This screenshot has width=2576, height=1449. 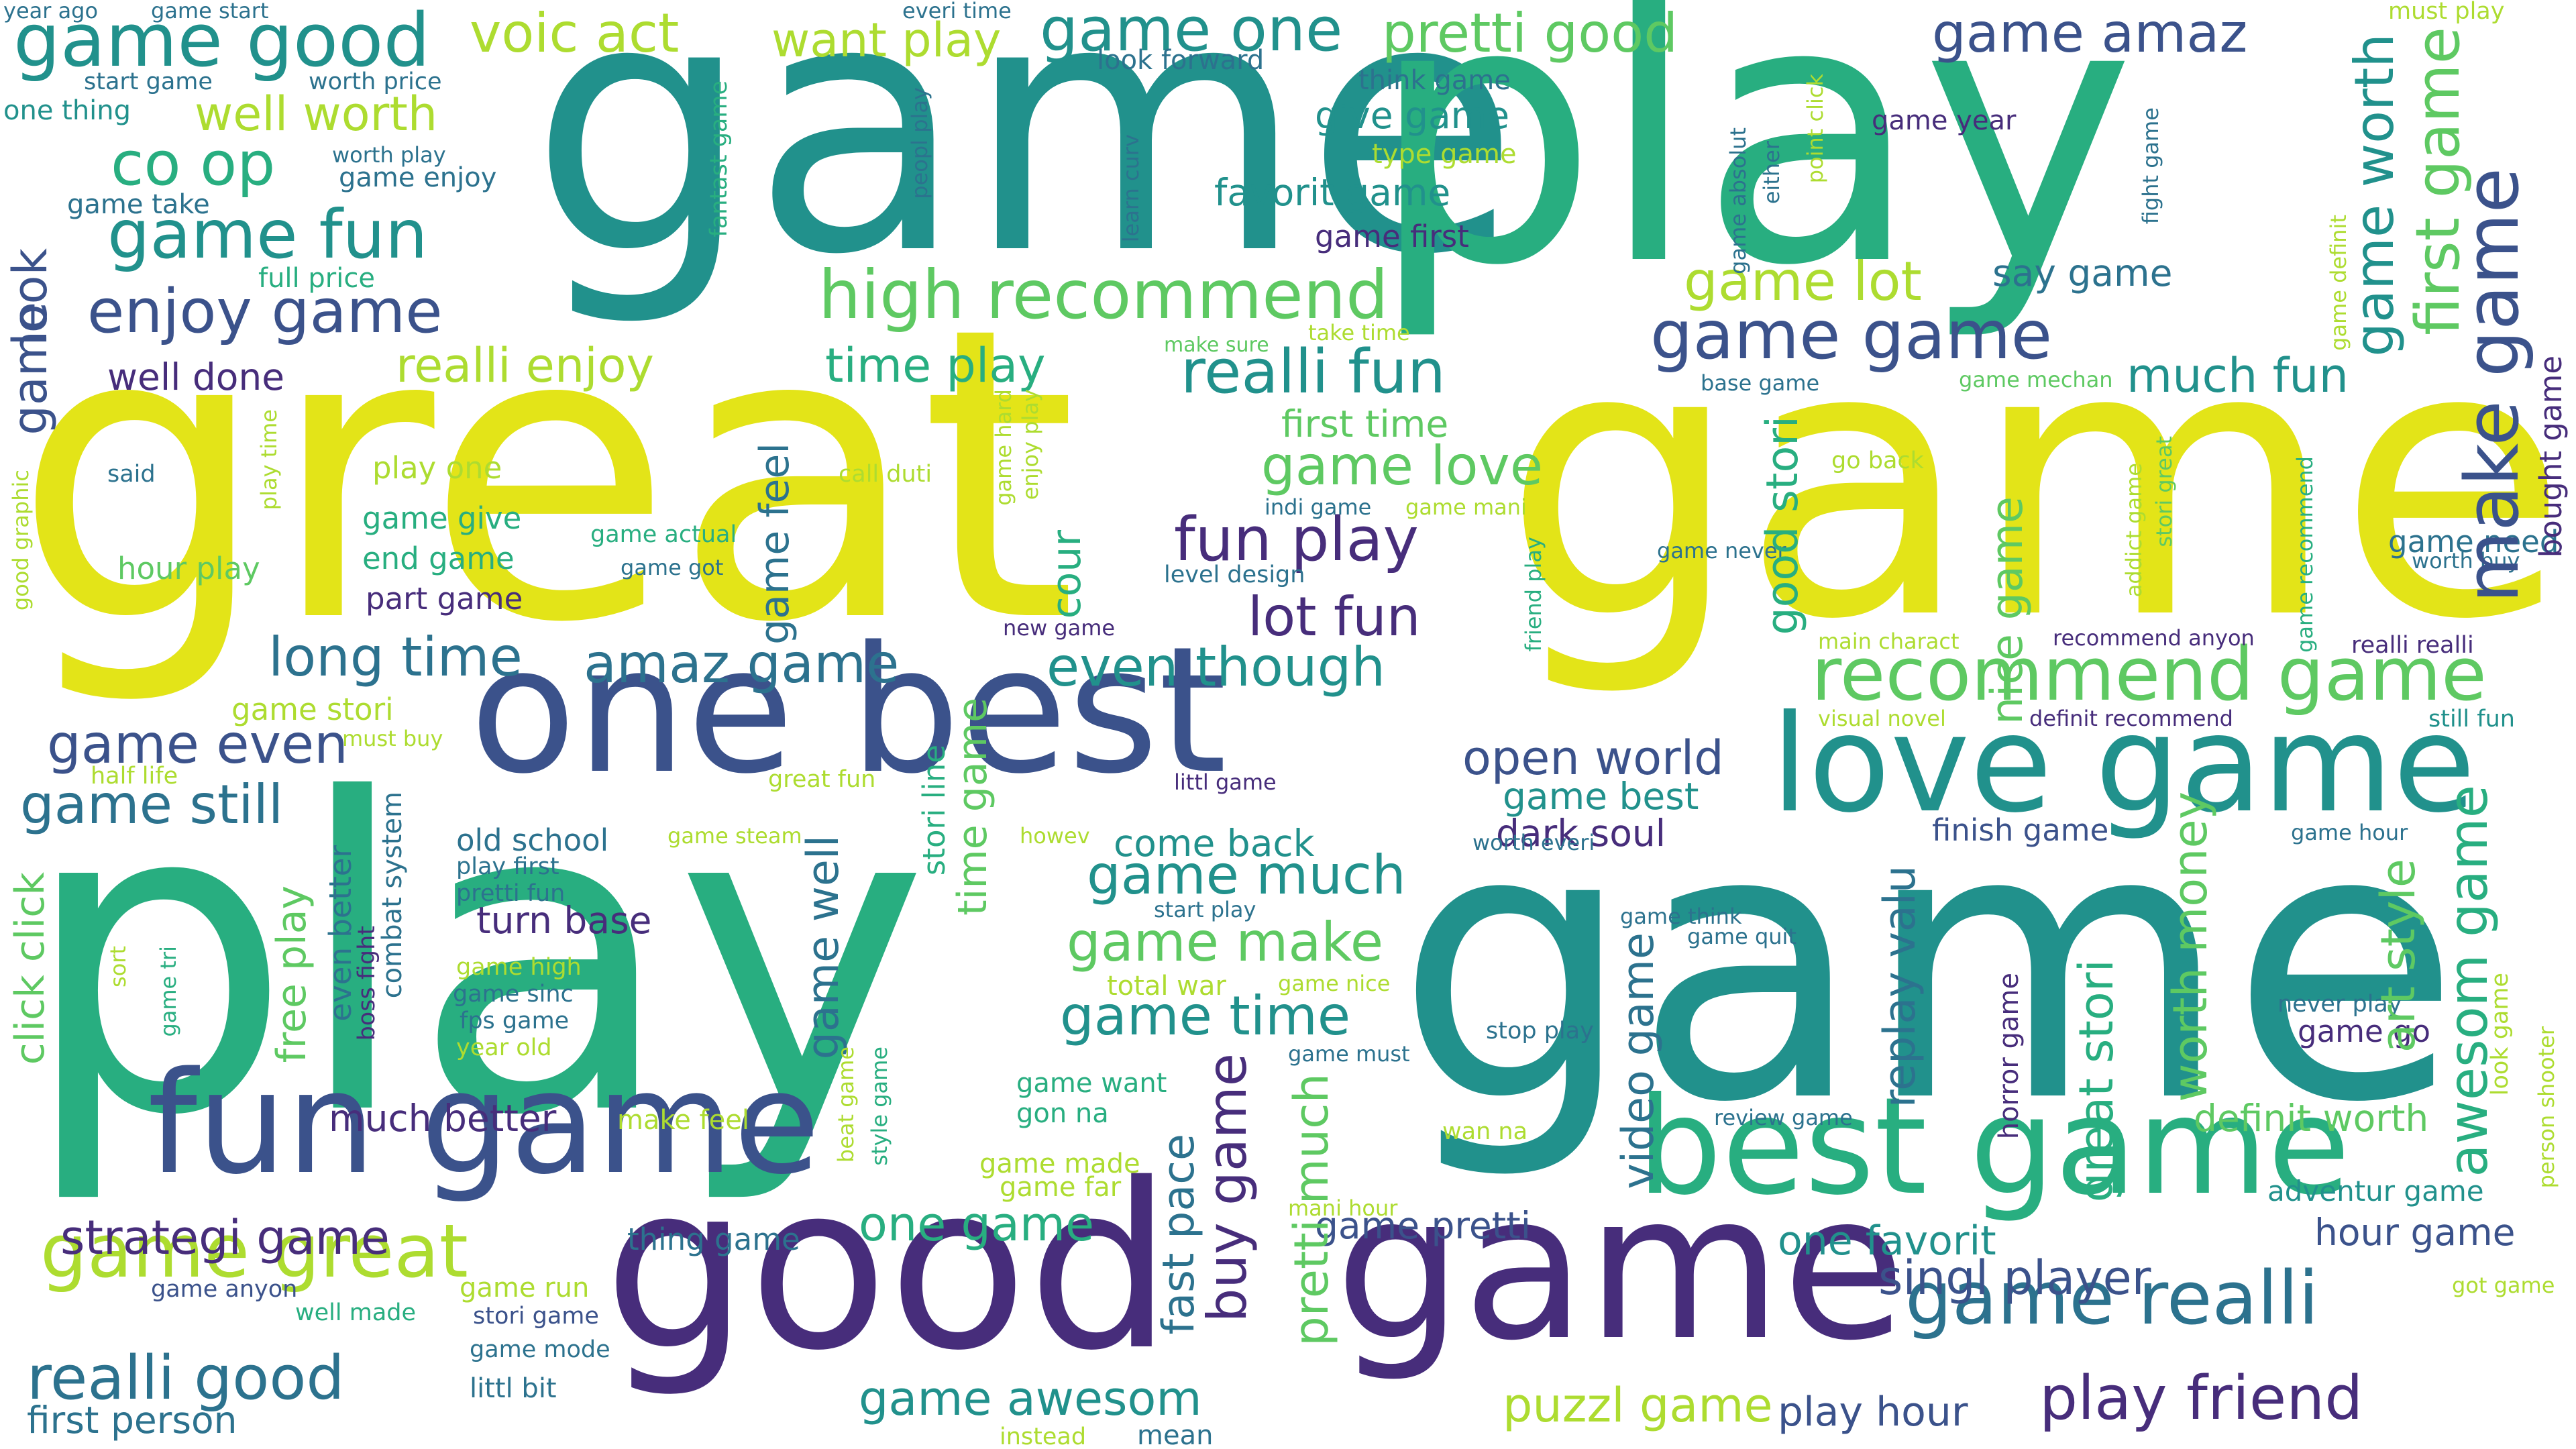 I want to click on cloud-word: game feel, so click(x=774, y=544).